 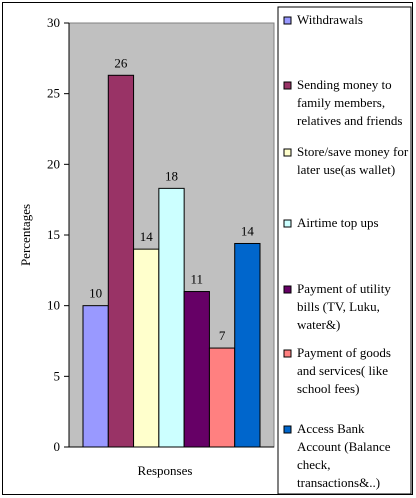 What do you see at coordinates (338, 222) in the screenshot?
I see `legend-label: Airtime top ups` at bounding box center [338, 222].